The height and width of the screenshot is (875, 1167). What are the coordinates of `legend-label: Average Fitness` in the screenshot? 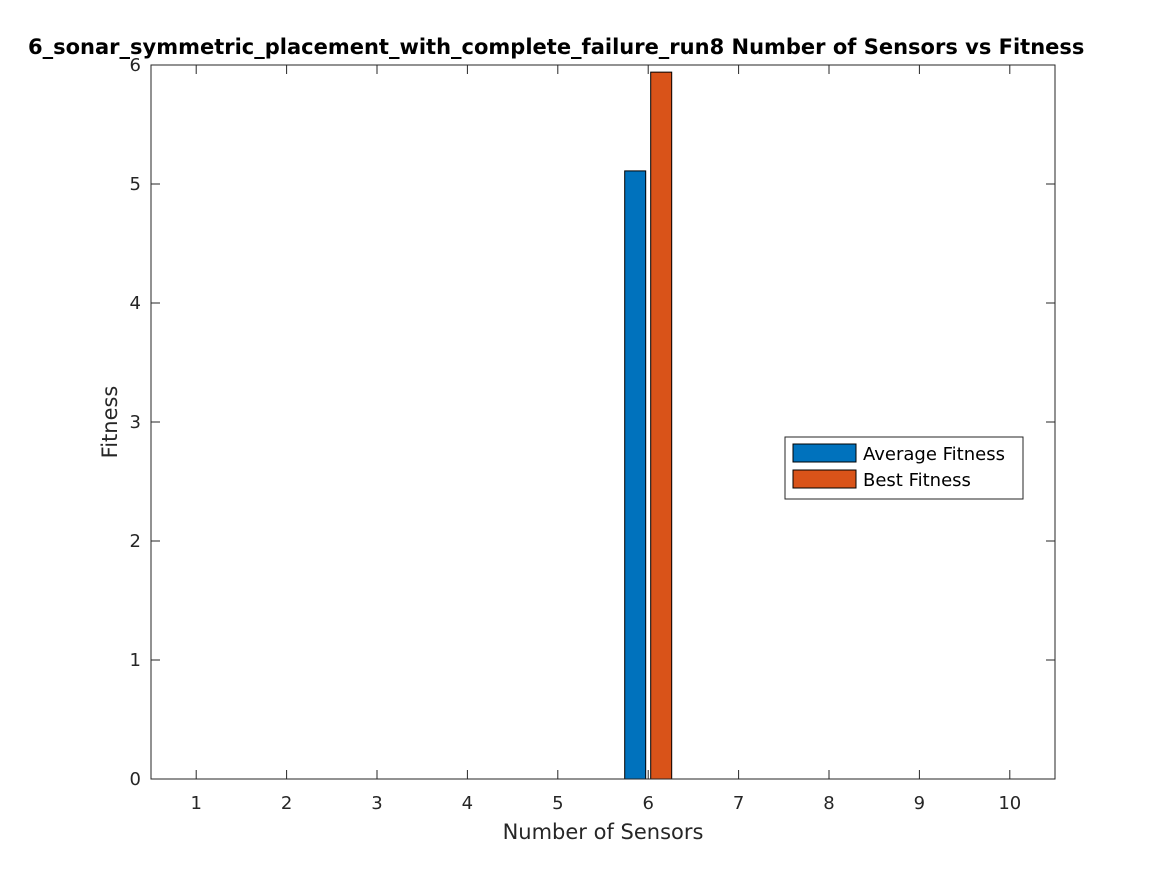 It's located at (934, 454).